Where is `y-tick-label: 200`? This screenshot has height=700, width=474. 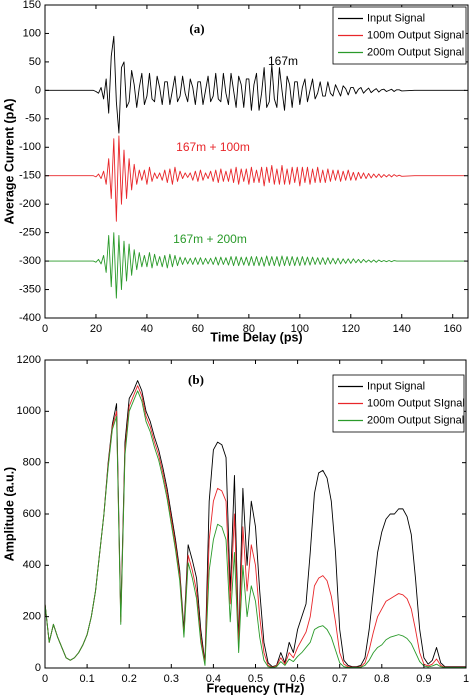 y-tick-label: 200 is located at coordinates (32, 617).